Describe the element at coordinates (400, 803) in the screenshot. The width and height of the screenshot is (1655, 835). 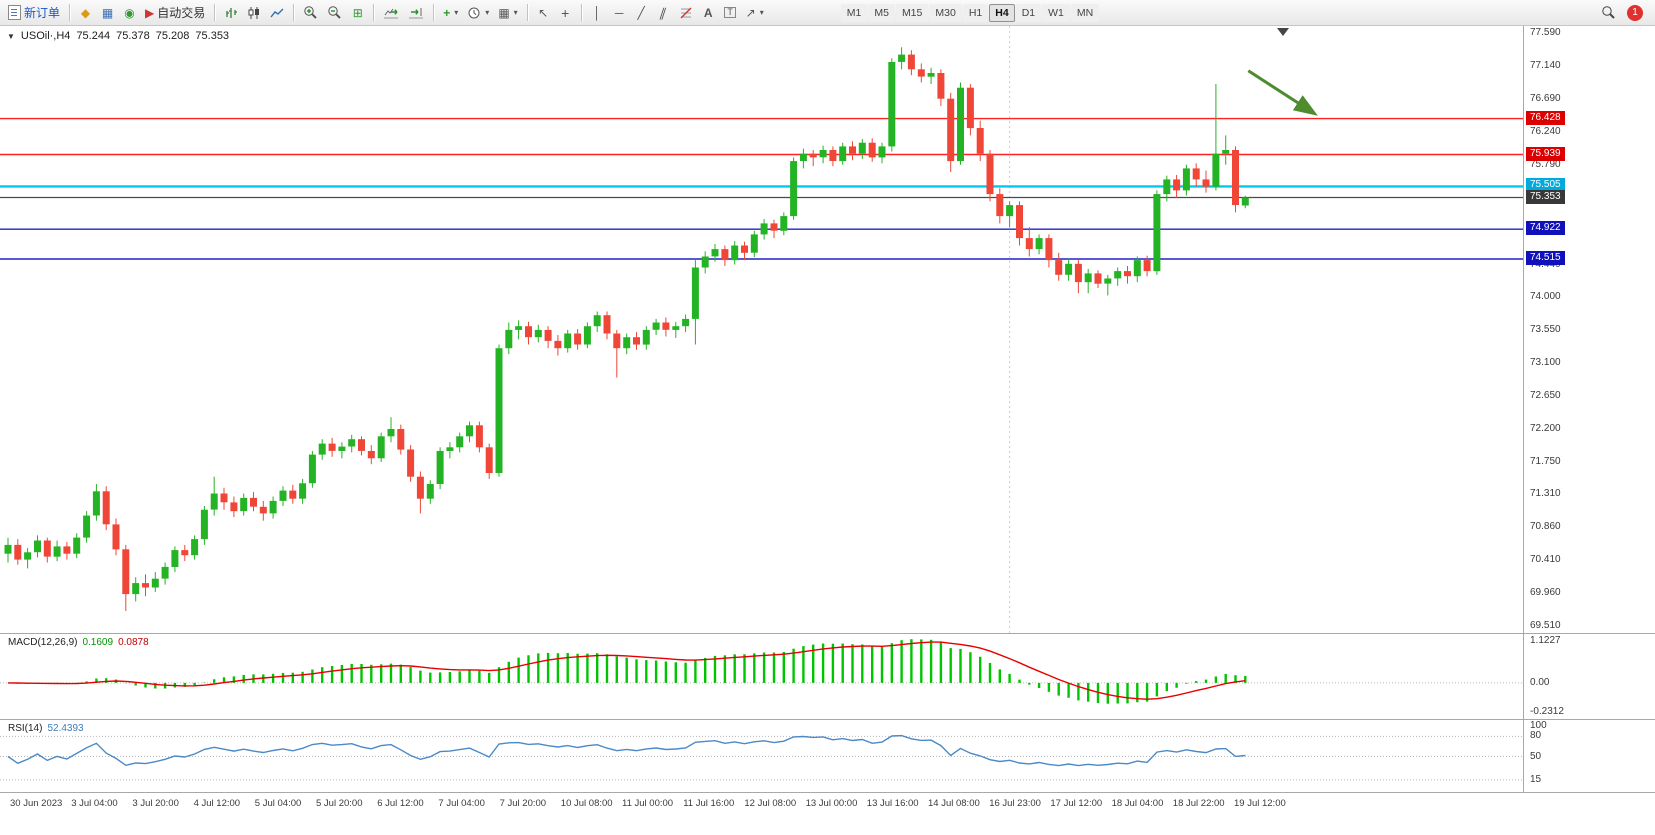
I see `time-axis-label: 6 Jul 12:00` at that location.